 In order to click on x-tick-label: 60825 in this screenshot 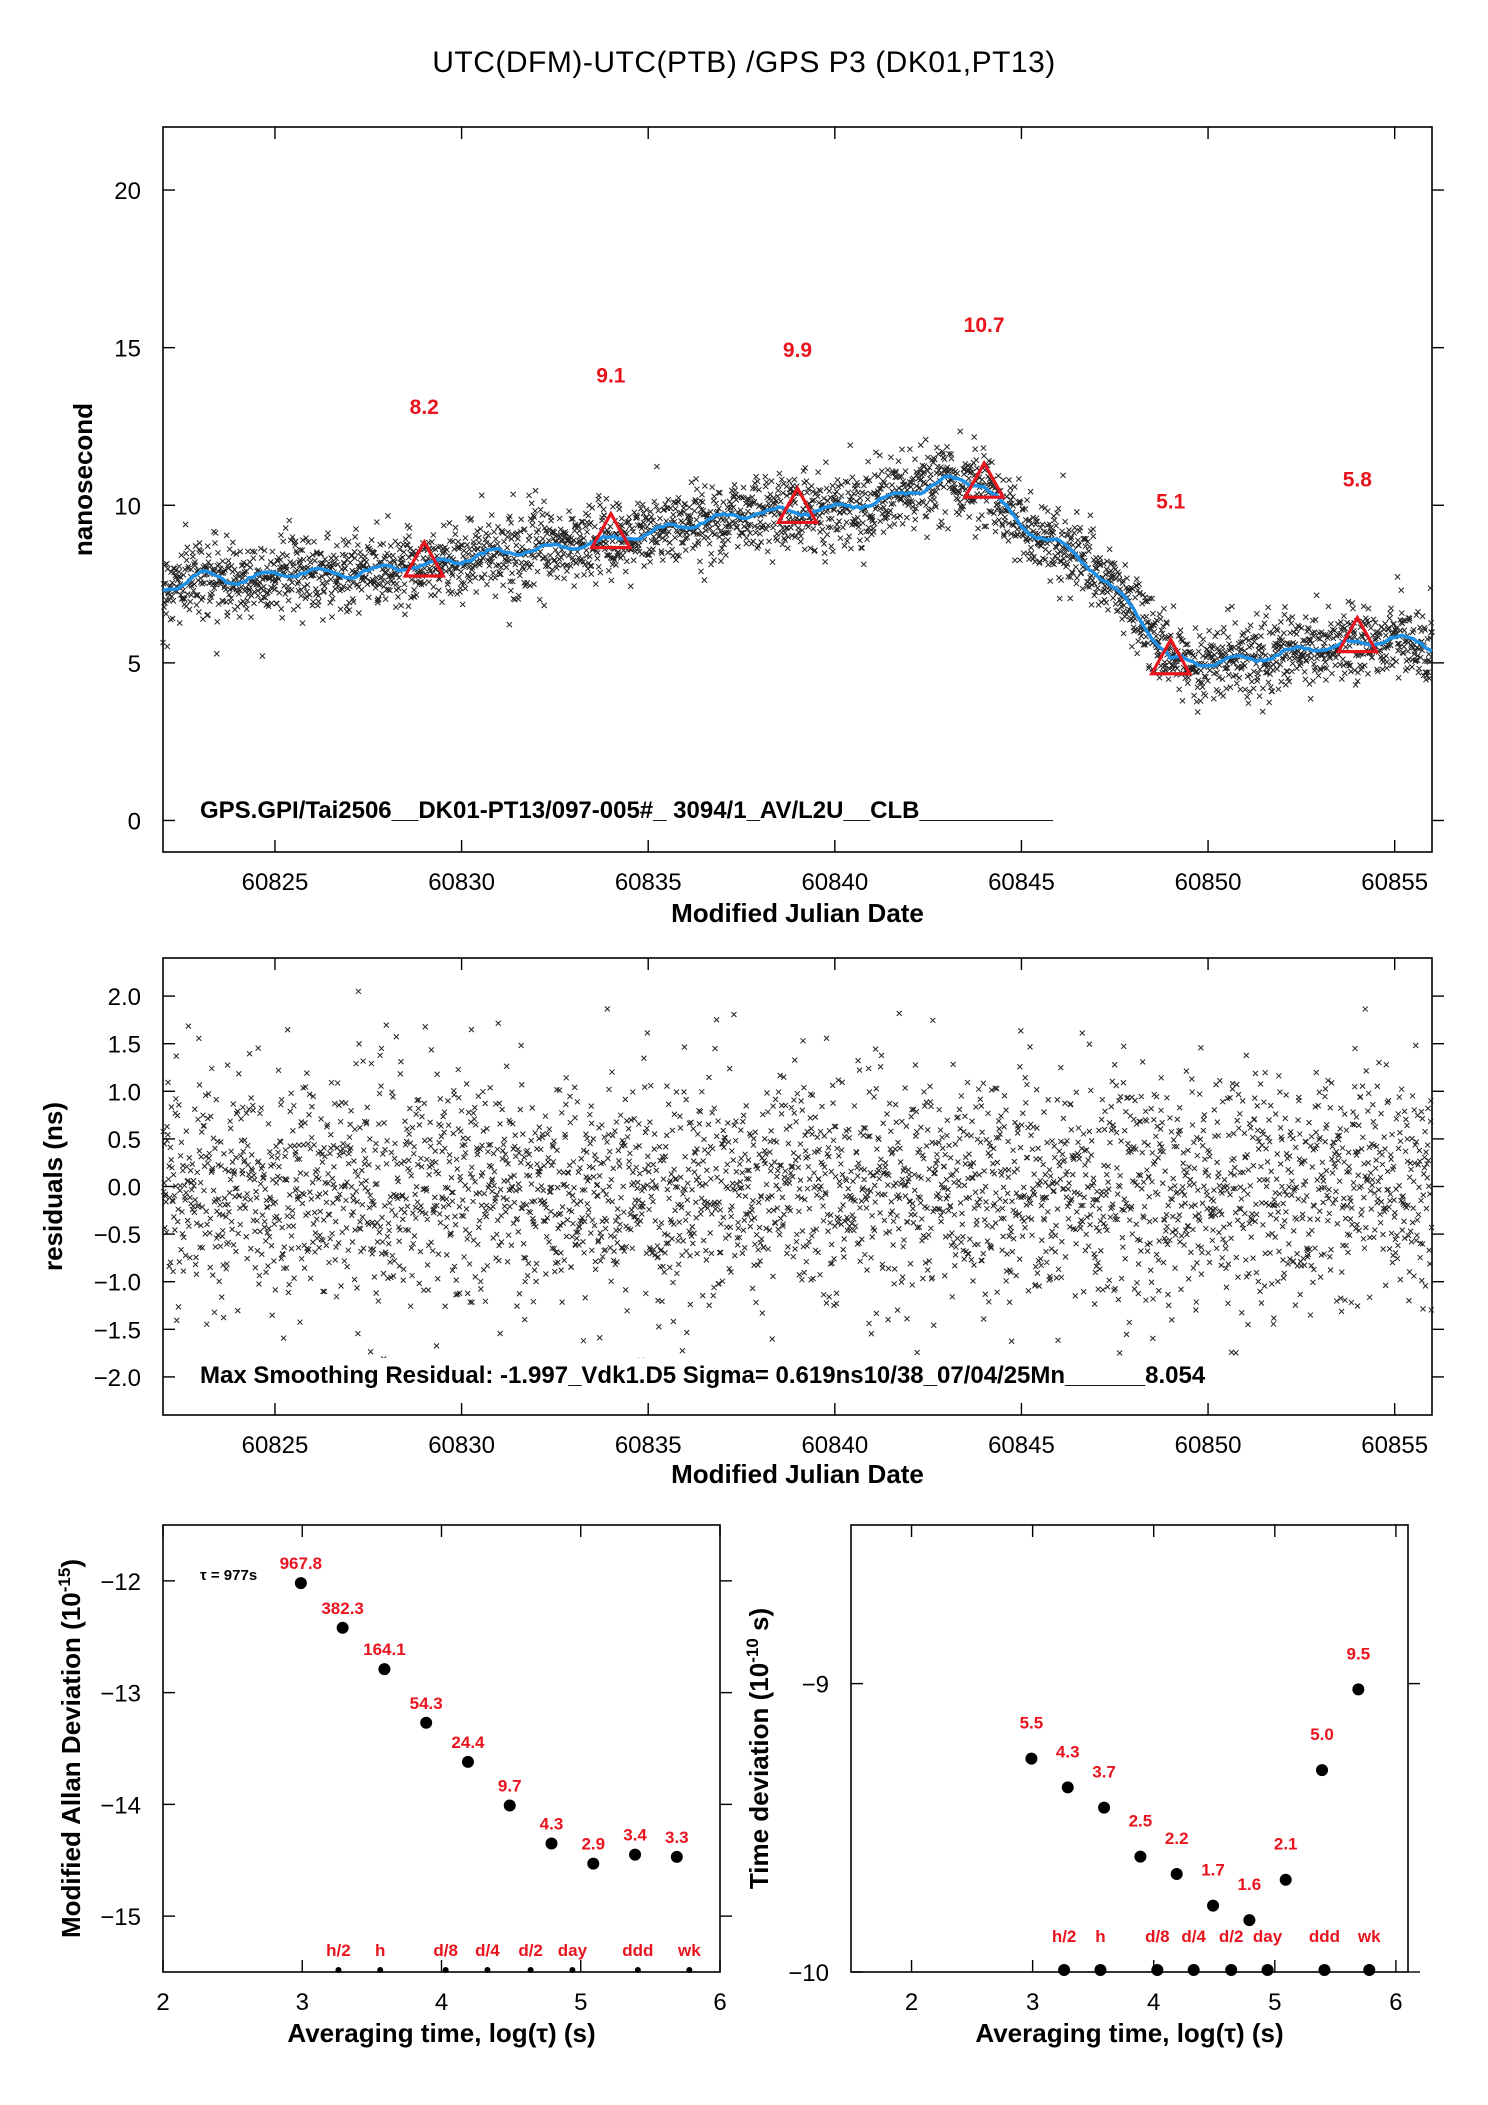, I will do `click(275, 1445)`.